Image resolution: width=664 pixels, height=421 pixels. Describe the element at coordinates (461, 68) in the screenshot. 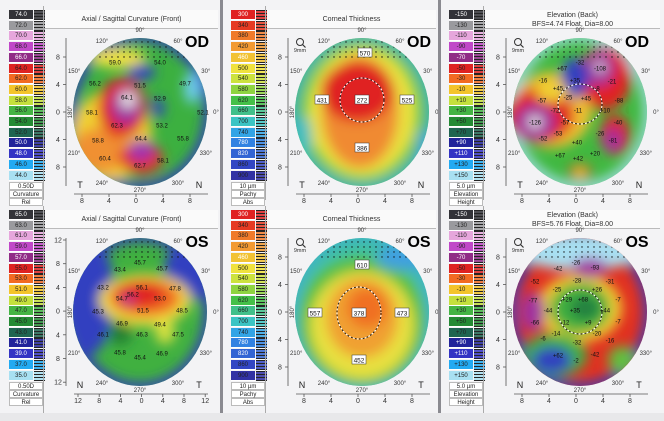

I see `scale-swatch: -50` at that location.